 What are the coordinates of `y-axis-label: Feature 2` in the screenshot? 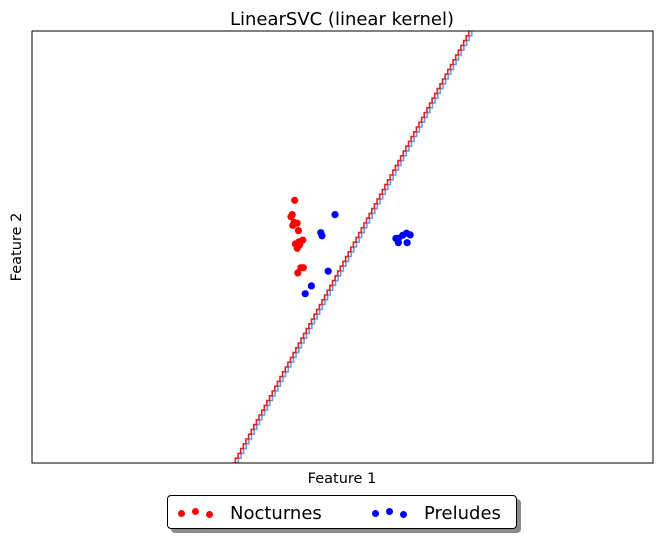 It's located at (17, 247).